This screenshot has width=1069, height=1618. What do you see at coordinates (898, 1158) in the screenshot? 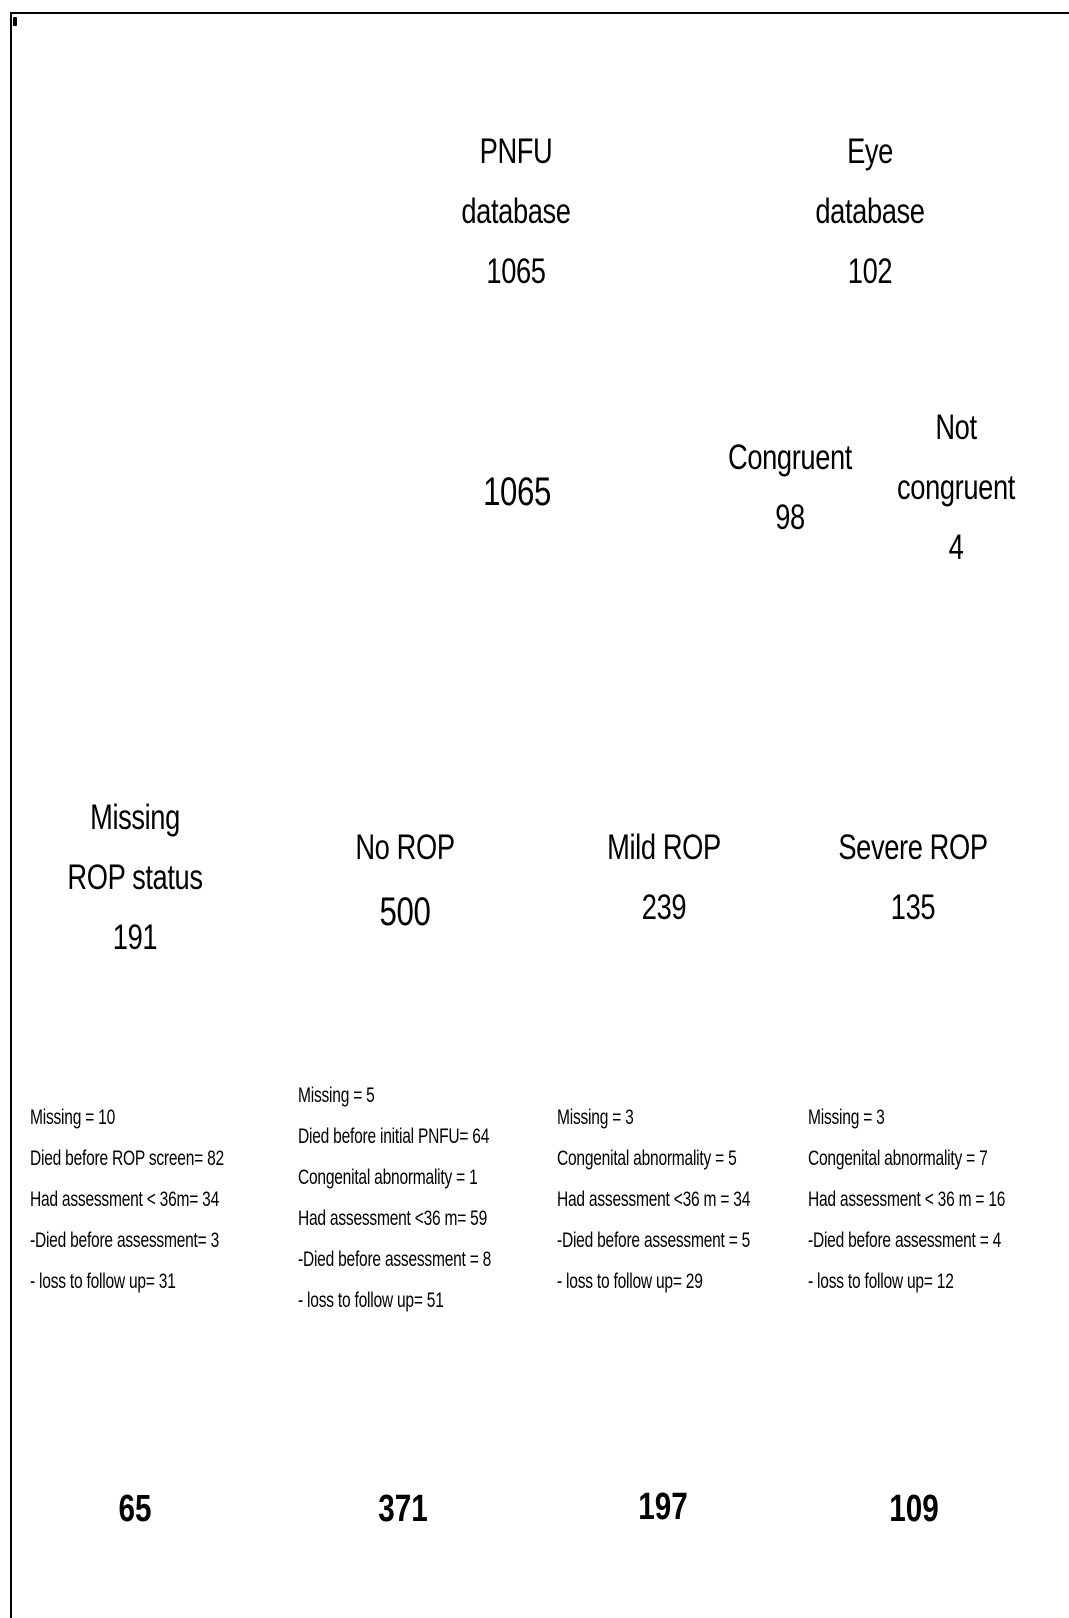
I see `detail-line: Congenital abnormality = 7` at bounding box center [898, 1158].